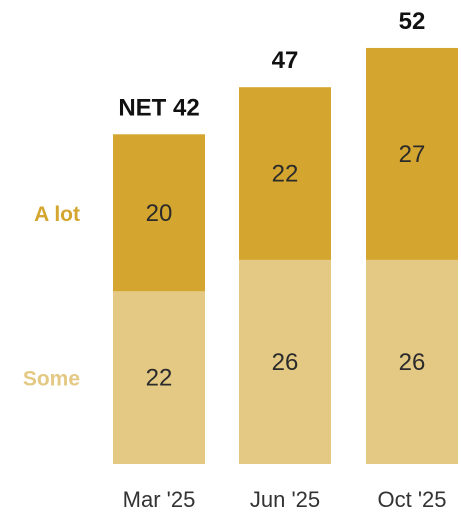 This screenshot has height=516, width=461. I want to click on data-label-a-lot-jun-25: 22, so click(285, 174).